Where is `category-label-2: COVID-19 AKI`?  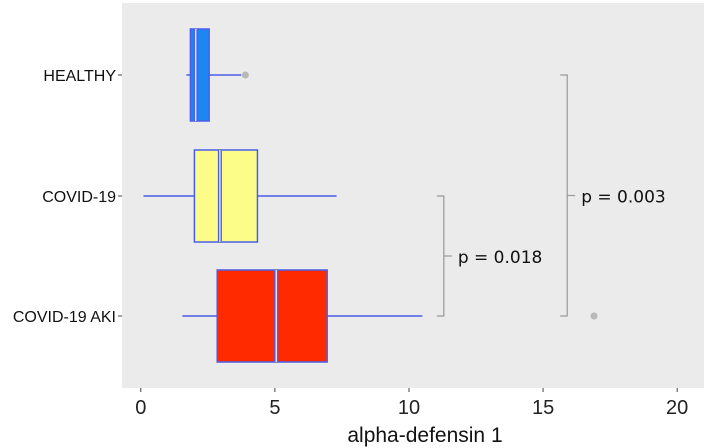 category-label-2: COVID-19 AKI is located at coordinates (64, 317).